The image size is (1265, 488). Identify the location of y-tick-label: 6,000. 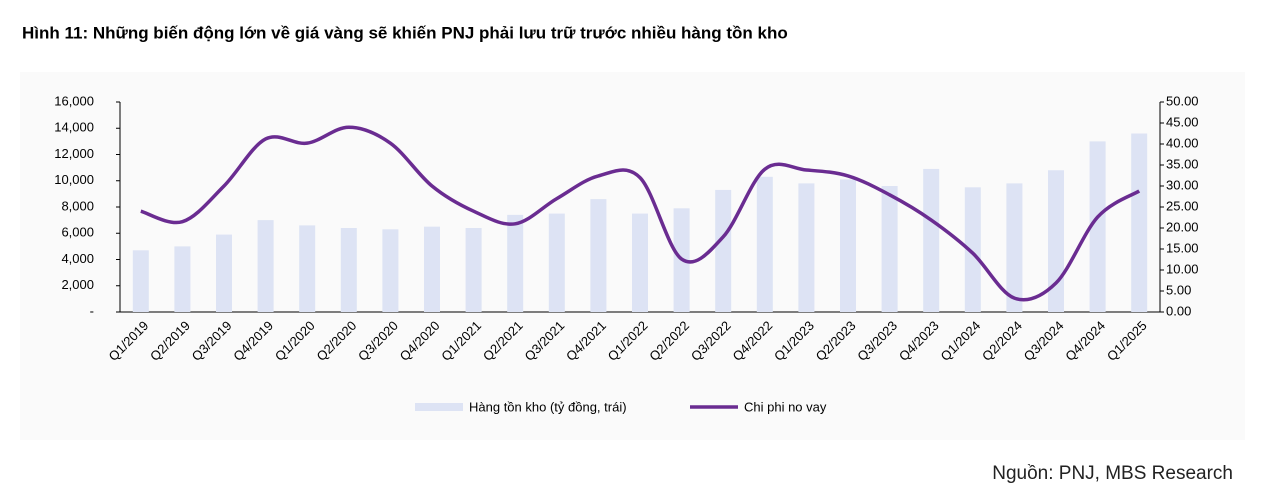
(77, 232).